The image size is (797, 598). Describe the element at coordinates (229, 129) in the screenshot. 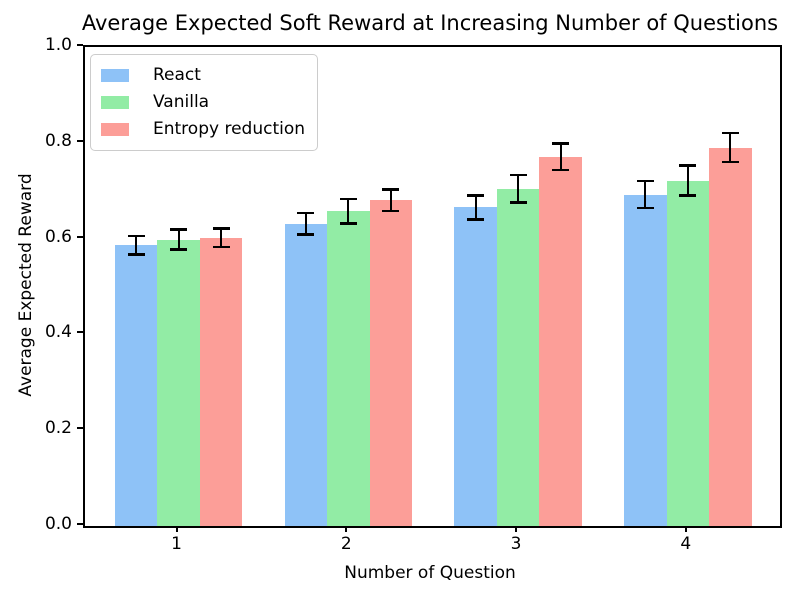

I see `legend-label: Entropy reduction` at that location.